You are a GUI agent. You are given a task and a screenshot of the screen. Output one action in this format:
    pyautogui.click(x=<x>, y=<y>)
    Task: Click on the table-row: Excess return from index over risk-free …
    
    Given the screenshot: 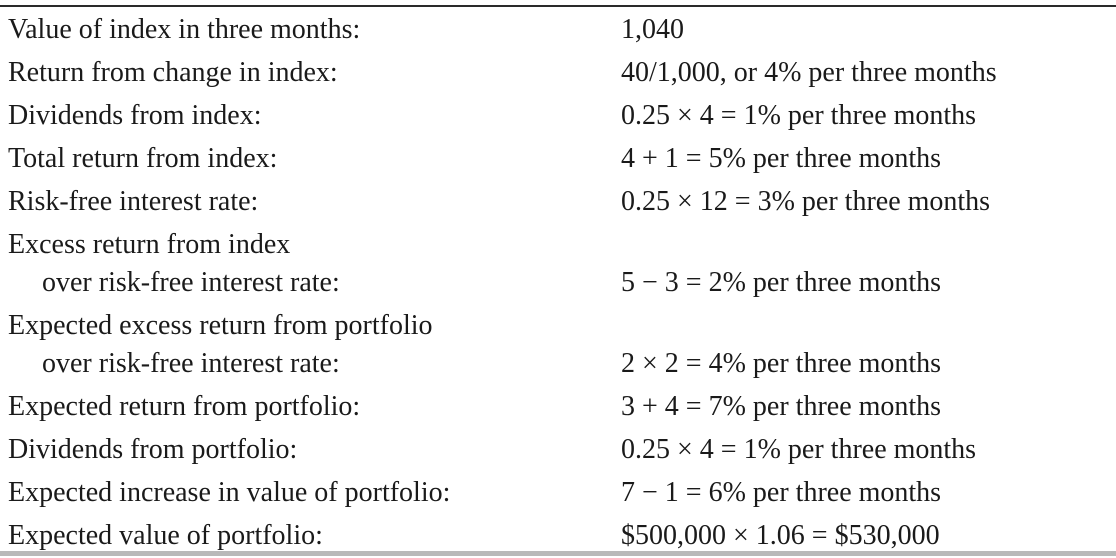 What is the action you would take?
    pyautogui.click(x=558, y=264)
    